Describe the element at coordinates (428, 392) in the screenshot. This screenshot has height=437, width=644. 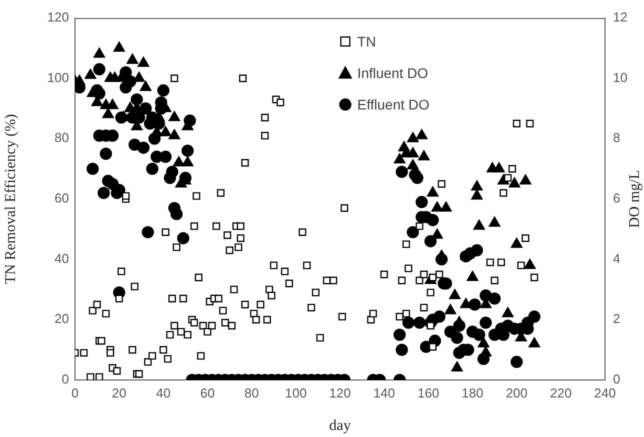
I see `x-tick-label: 160` at that location.